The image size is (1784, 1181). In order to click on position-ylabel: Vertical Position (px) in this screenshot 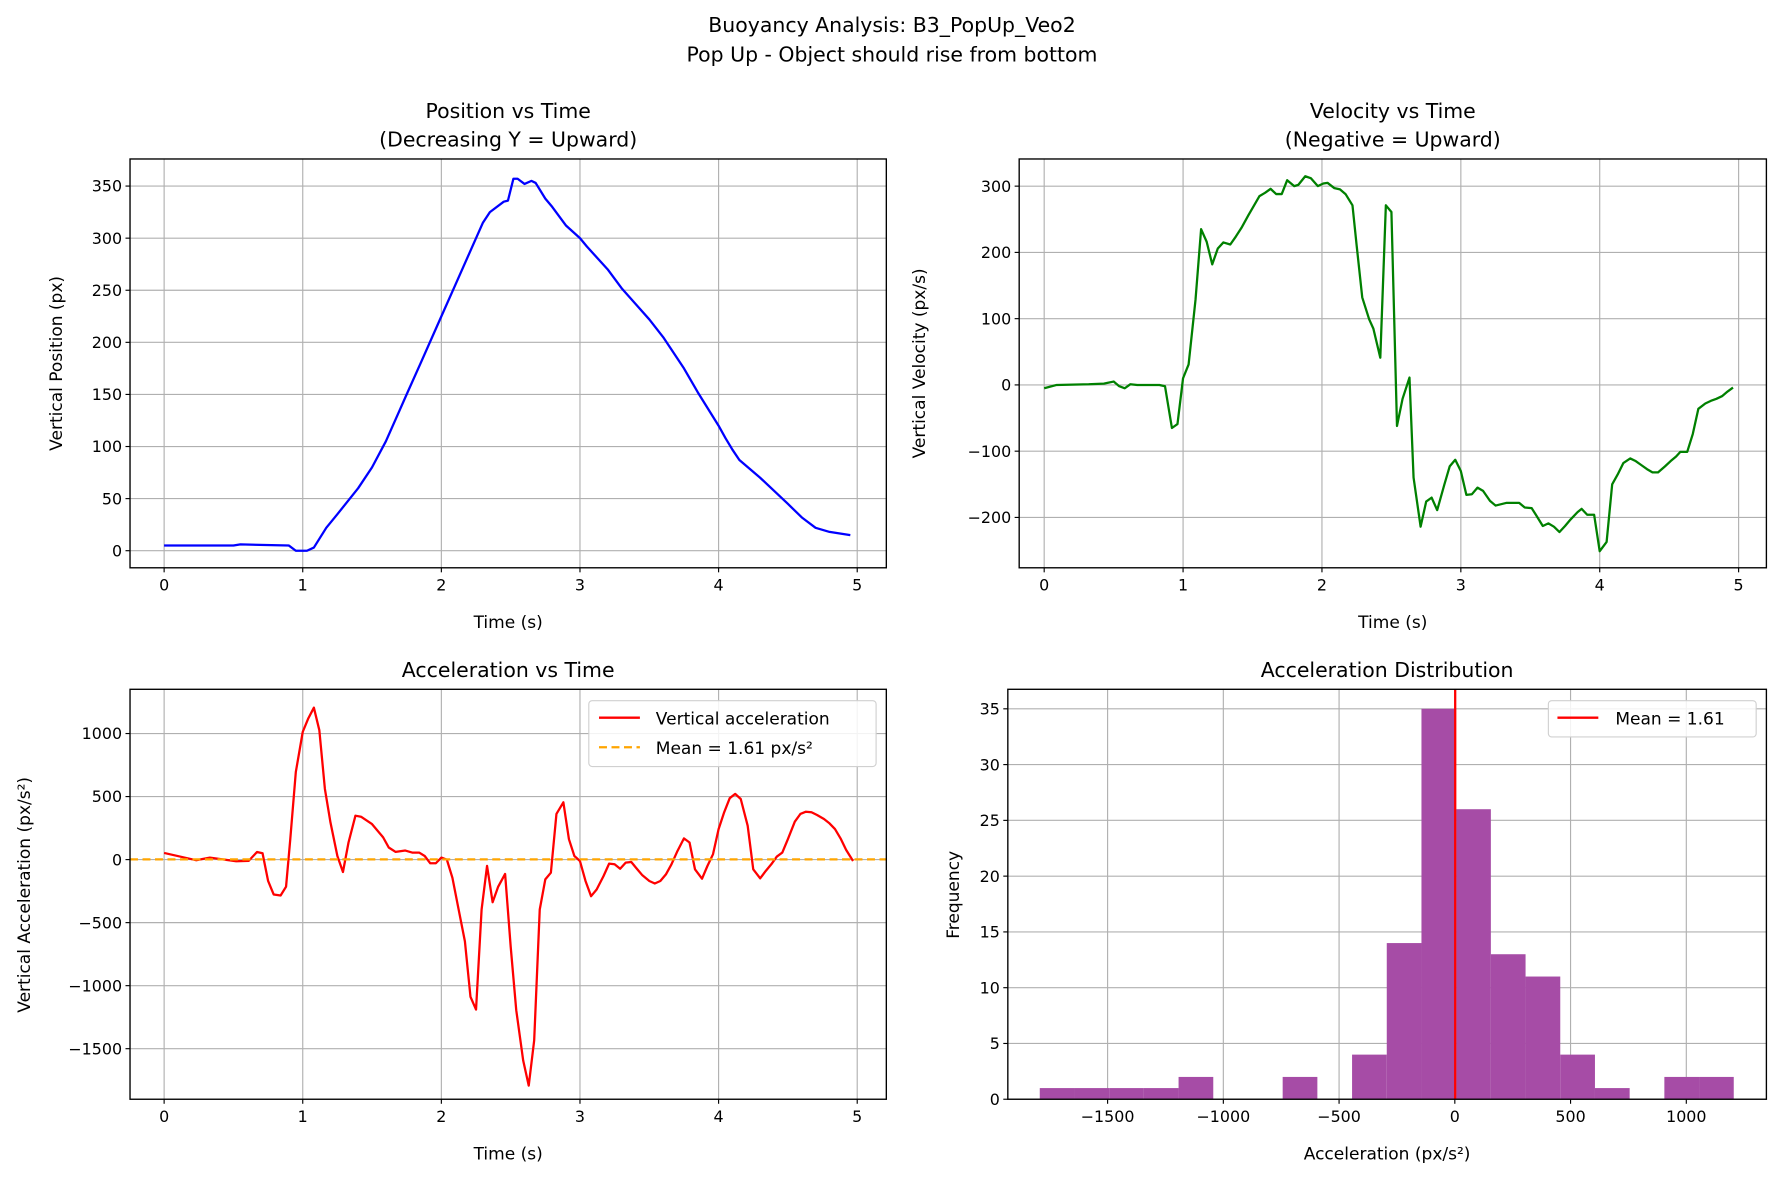, I will do `click(57, 363)`.